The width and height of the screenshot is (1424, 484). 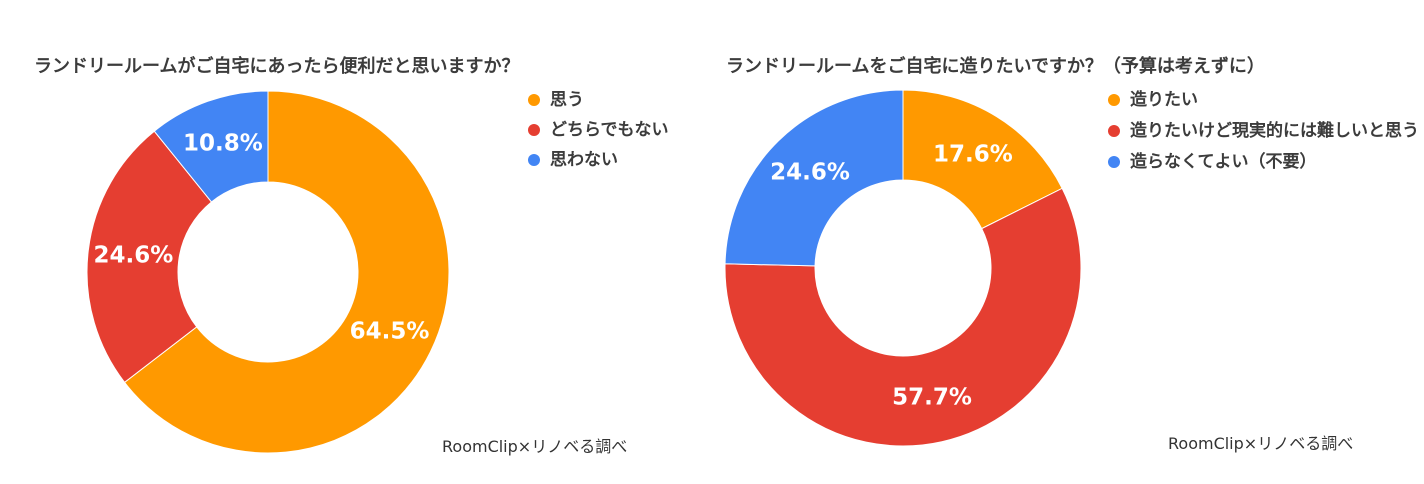 What do you see at coordinates (1263, 100) in the screenshot?
I see `legend-item: 造りたい` at bounding box center [1263, 100].